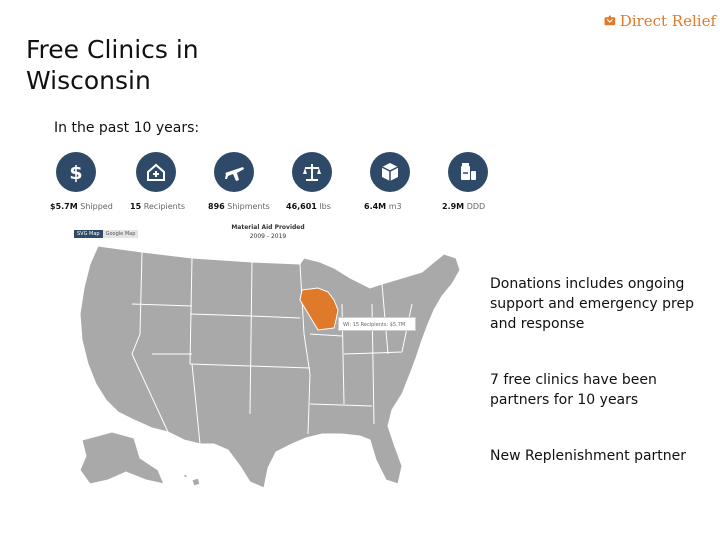 The height and width of the screenshot is (540, 720). What do you see at coordinates (464, 206) in the screenshot?
I see `stat-label: 2.9M DDD` at bounding box center [464, 206].